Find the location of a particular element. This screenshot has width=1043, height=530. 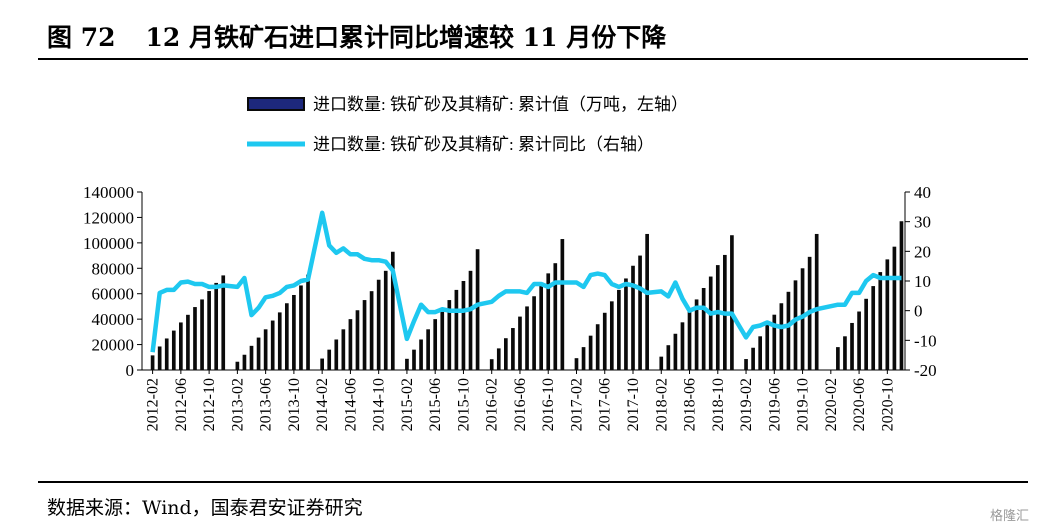

x-tick-label: 2017-10 is located at coordinates (633, 404).